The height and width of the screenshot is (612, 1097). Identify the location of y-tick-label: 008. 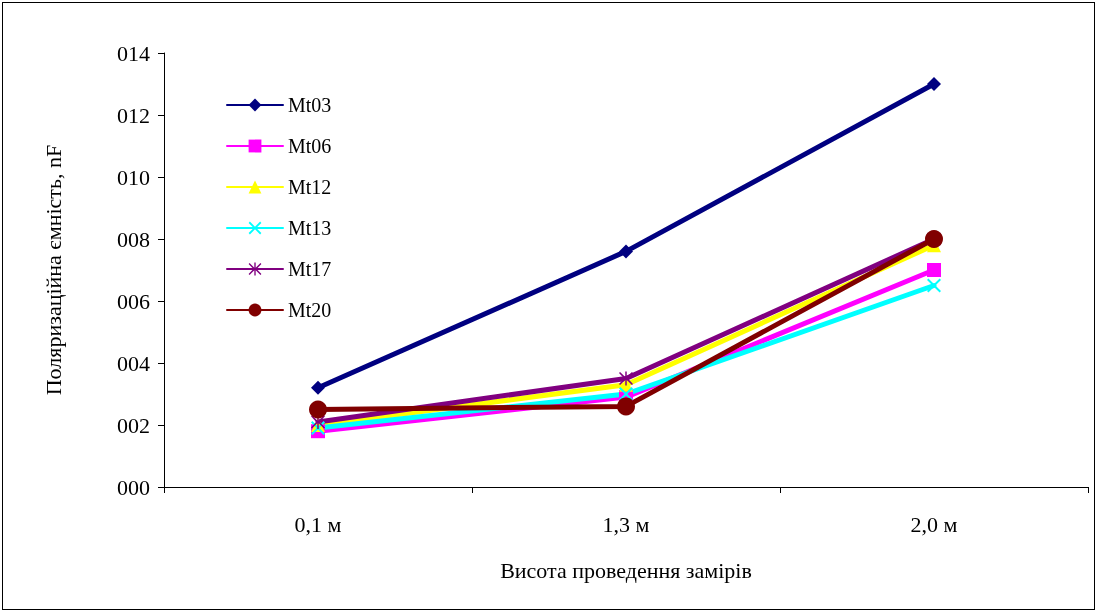
(133, 239).